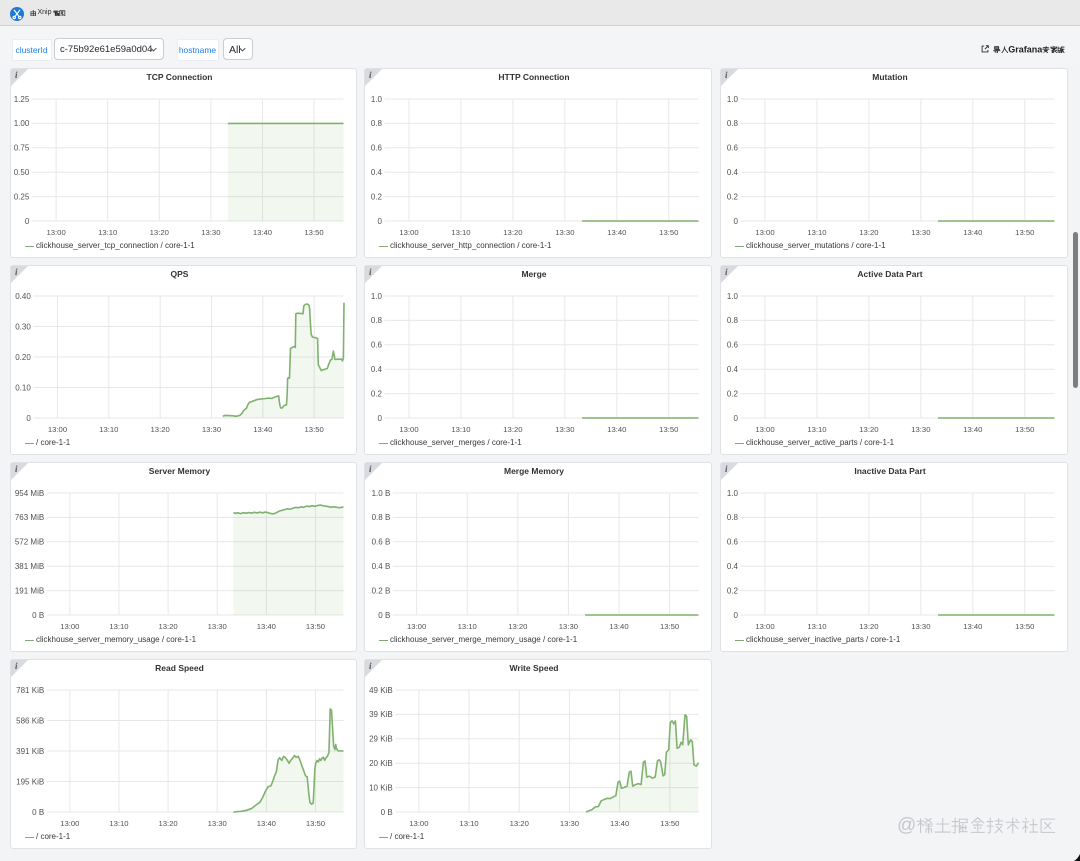 The width and height of the screenshot is (1080, 861). I want to click on svg-text: 0.10, so click(23, 387).